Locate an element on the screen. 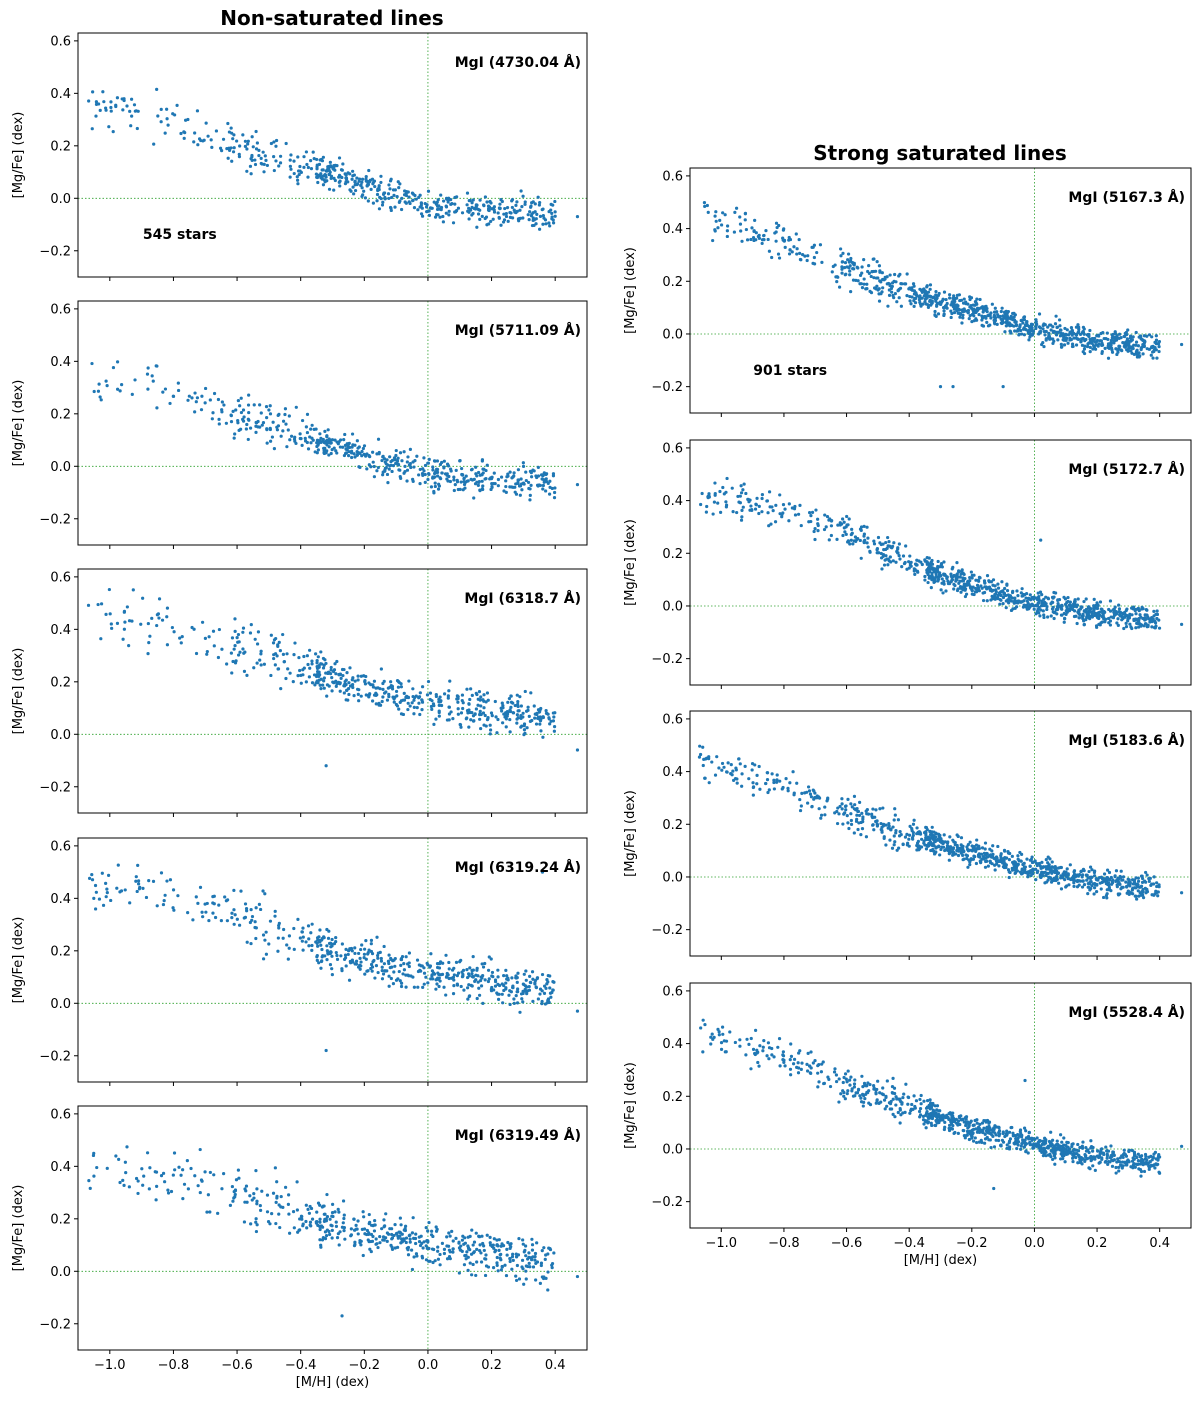 The height and width of the screenshot is (1405, 1200). x-tick-label: −0.4 is located at coordinates (301, 1365).